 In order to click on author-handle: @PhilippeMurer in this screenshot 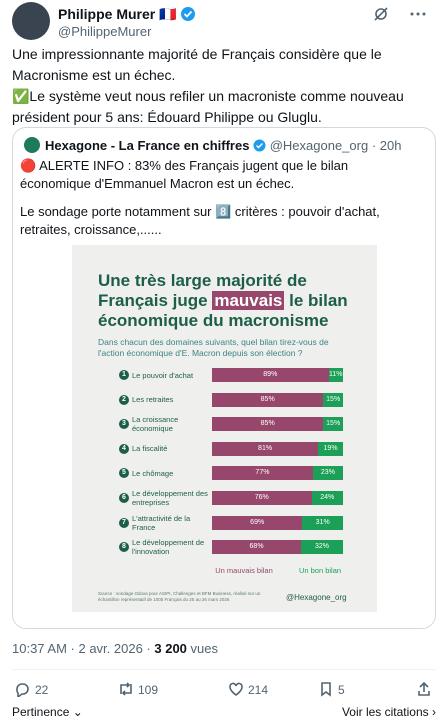, I will do `click(105, 31)`.